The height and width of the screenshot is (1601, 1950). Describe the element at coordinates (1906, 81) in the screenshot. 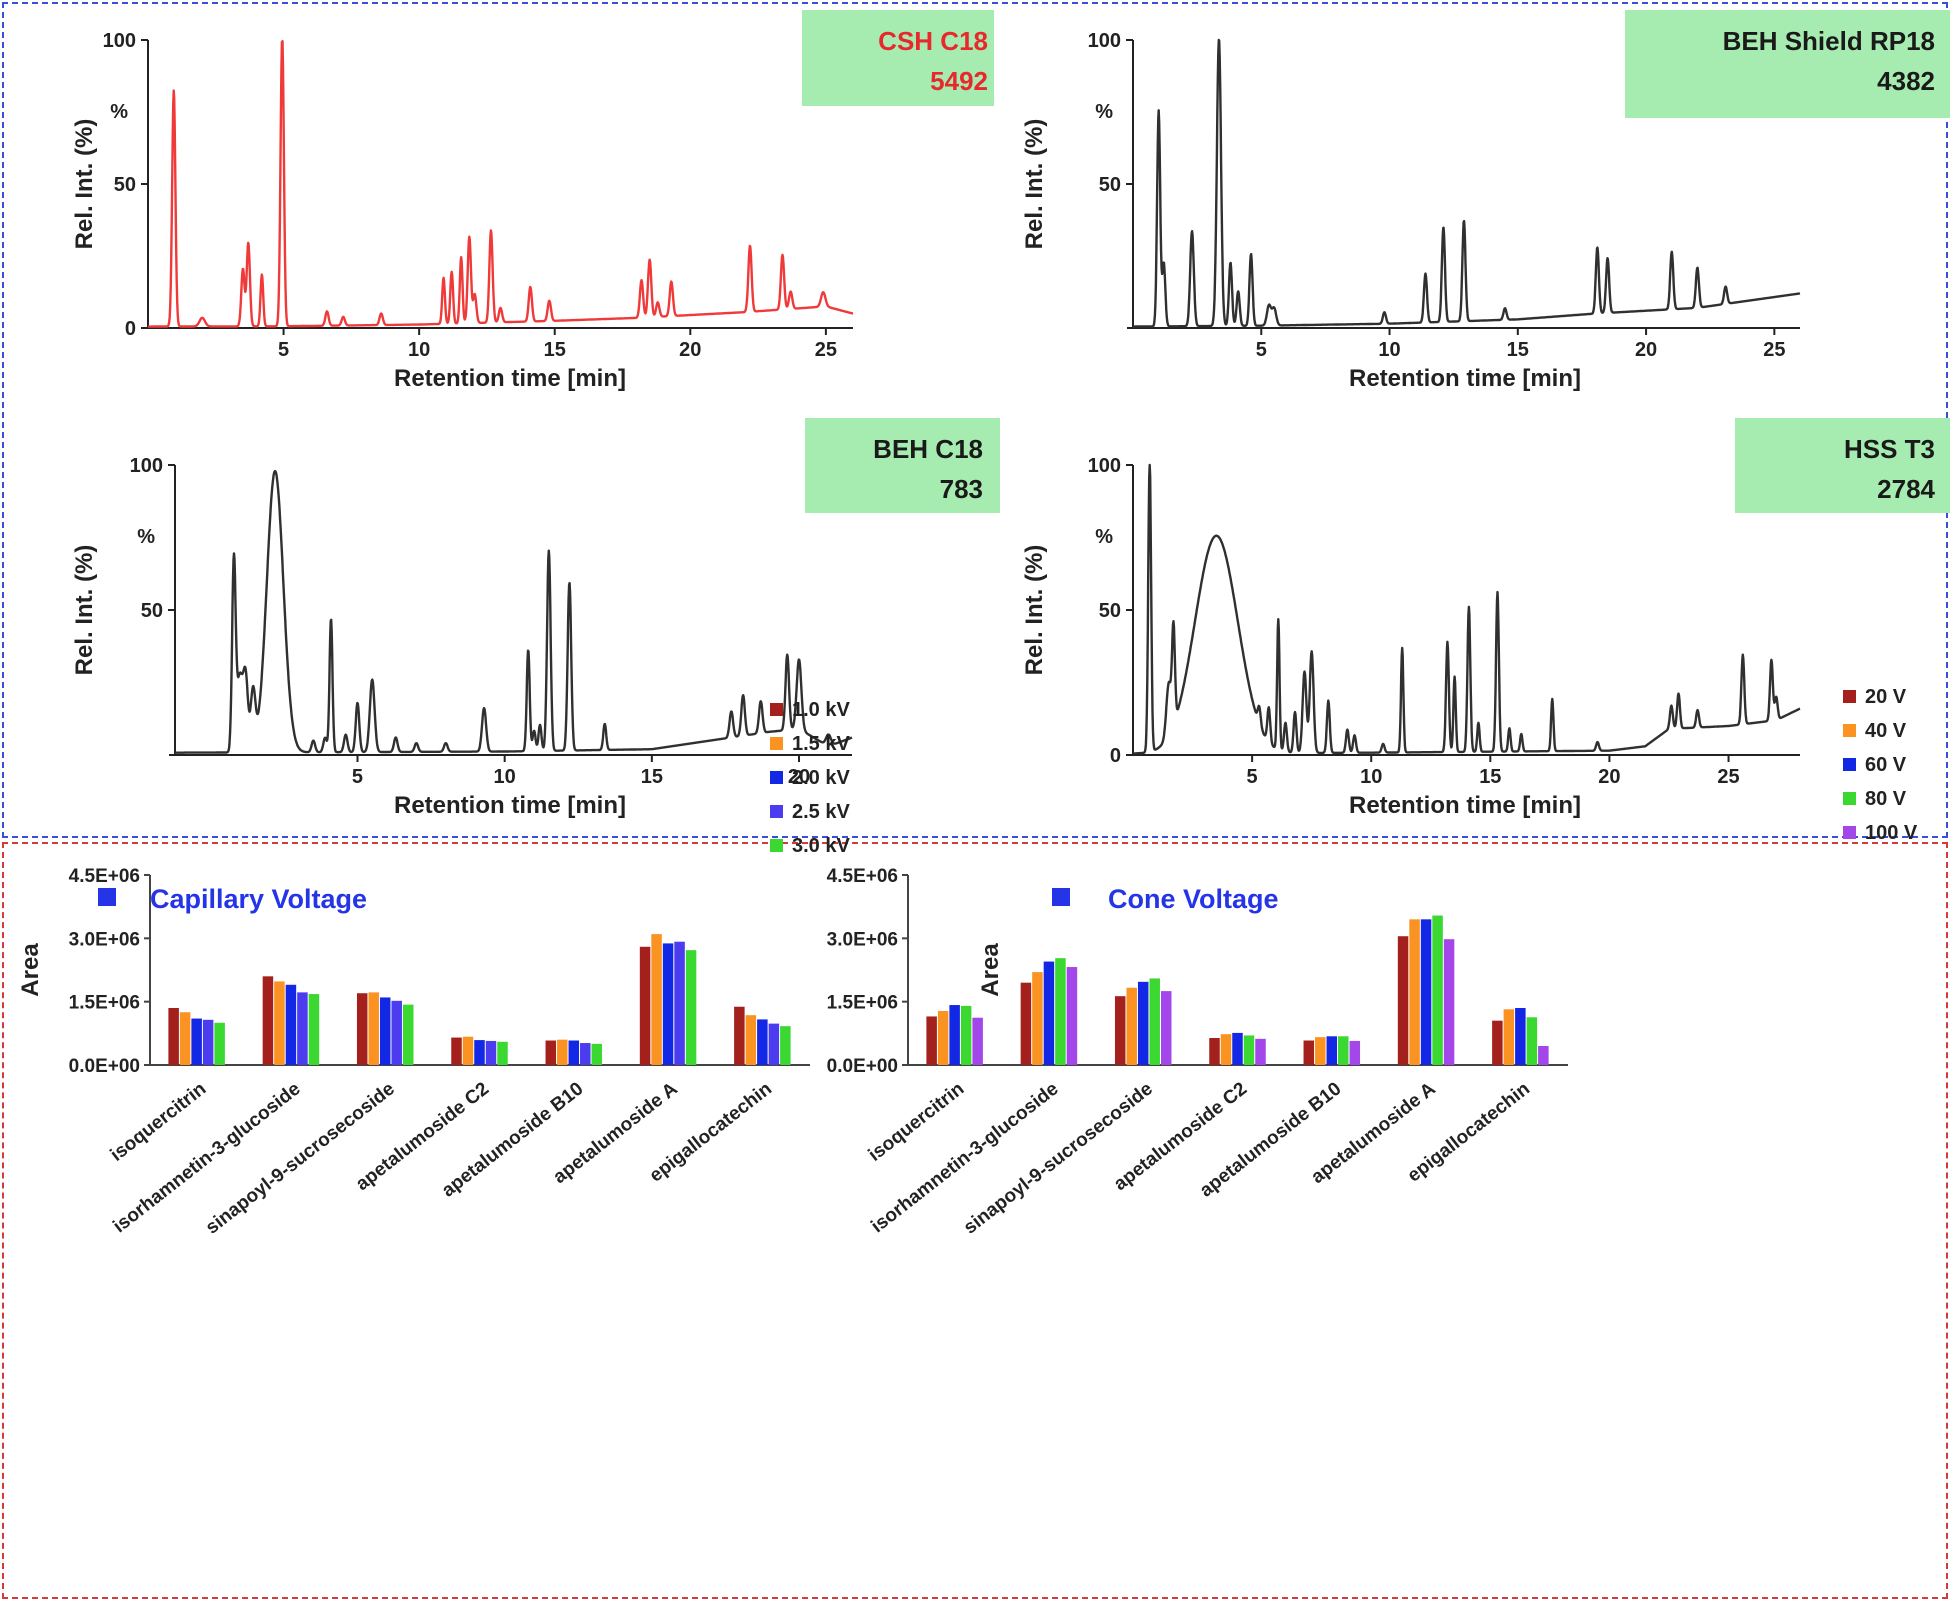

I see `peak-count-label: 4382` at that location.